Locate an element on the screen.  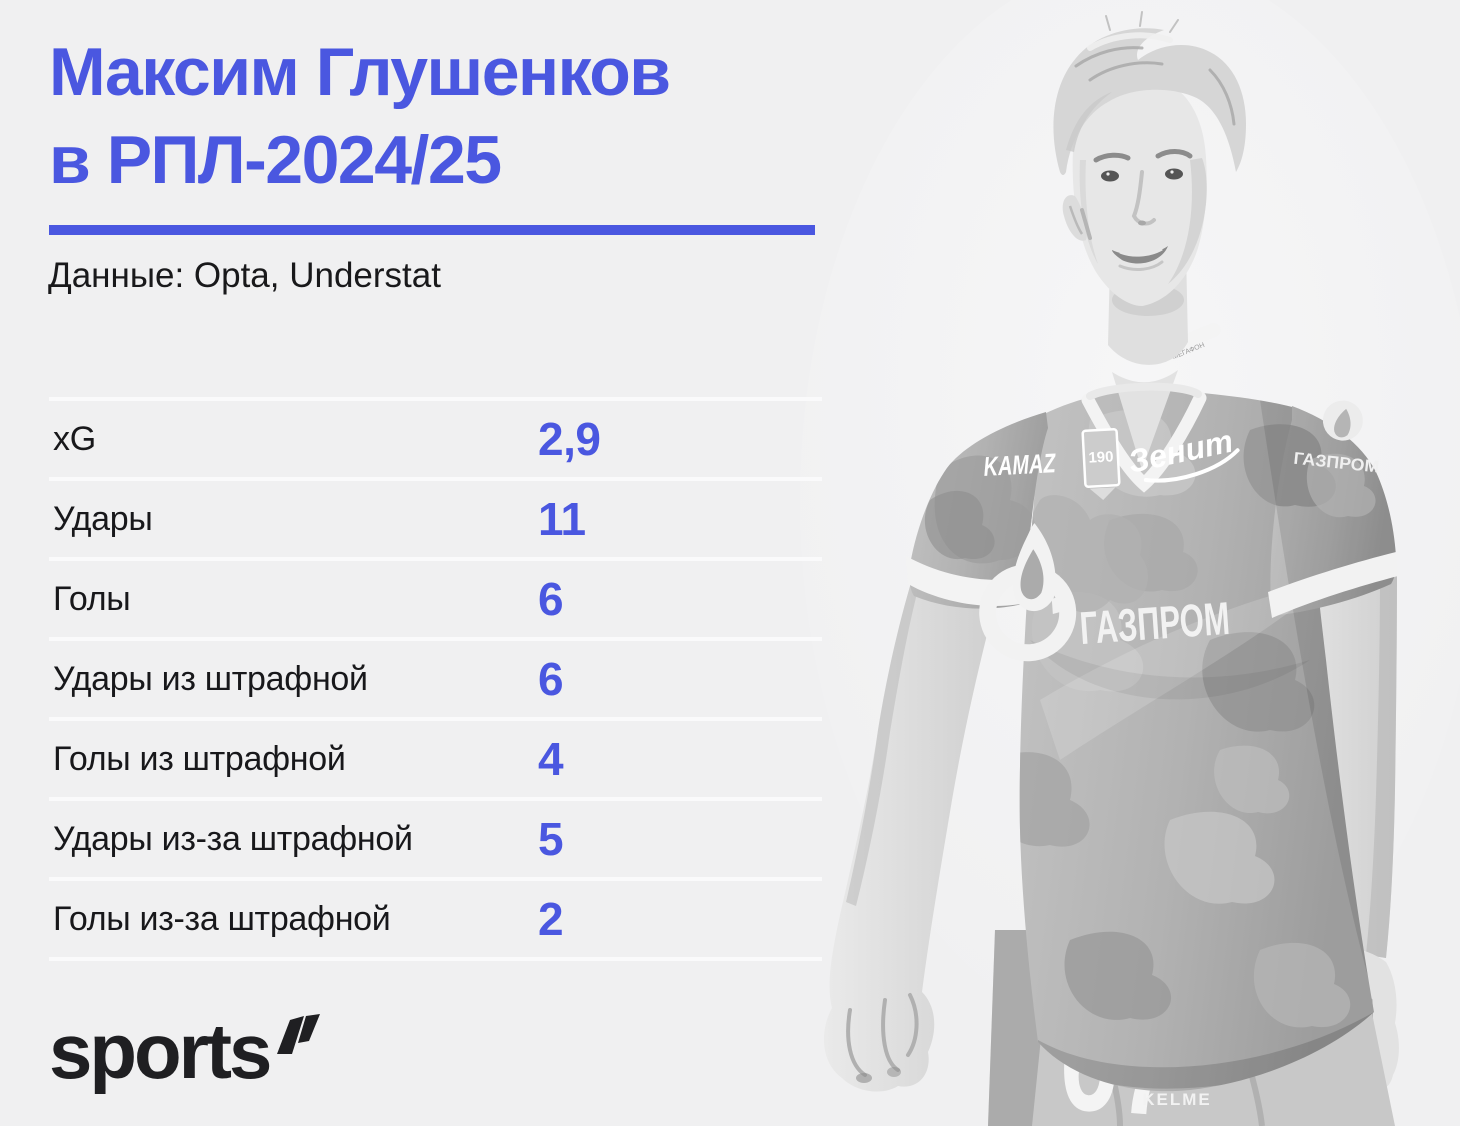
page-title-line1: Максим Глушенков is located at coordinates (360, 72).